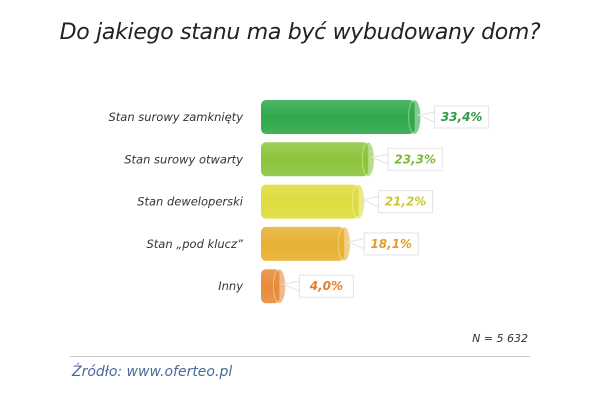  Describe the element at coordinates (190, 202) in the screenshot. I see `category-label: Stan deweloperski` at that location.